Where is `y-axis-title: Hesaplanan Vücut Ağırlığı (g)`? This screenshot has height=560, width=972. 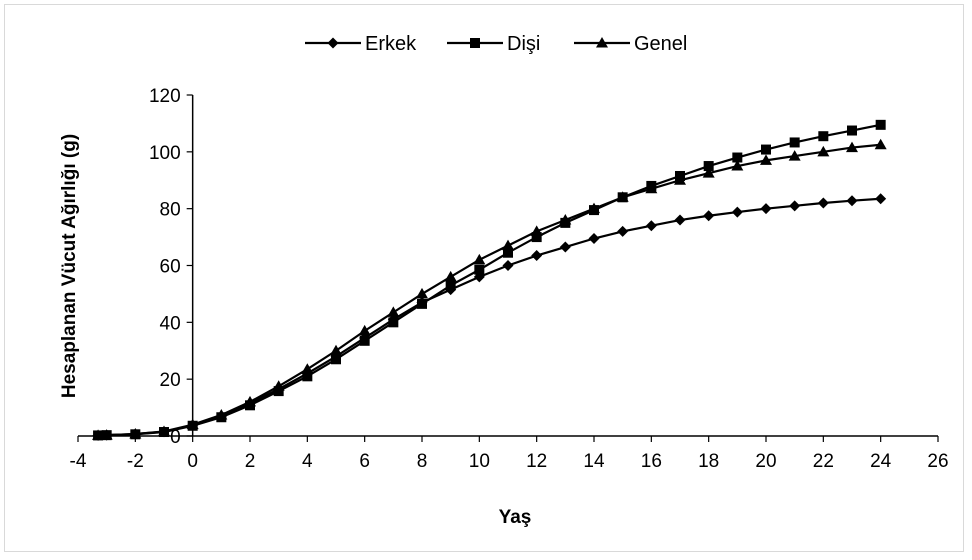 y-axis-title: Hesaplanan Vücut Ağırlığı (g) is located at coordinates (69, 266).